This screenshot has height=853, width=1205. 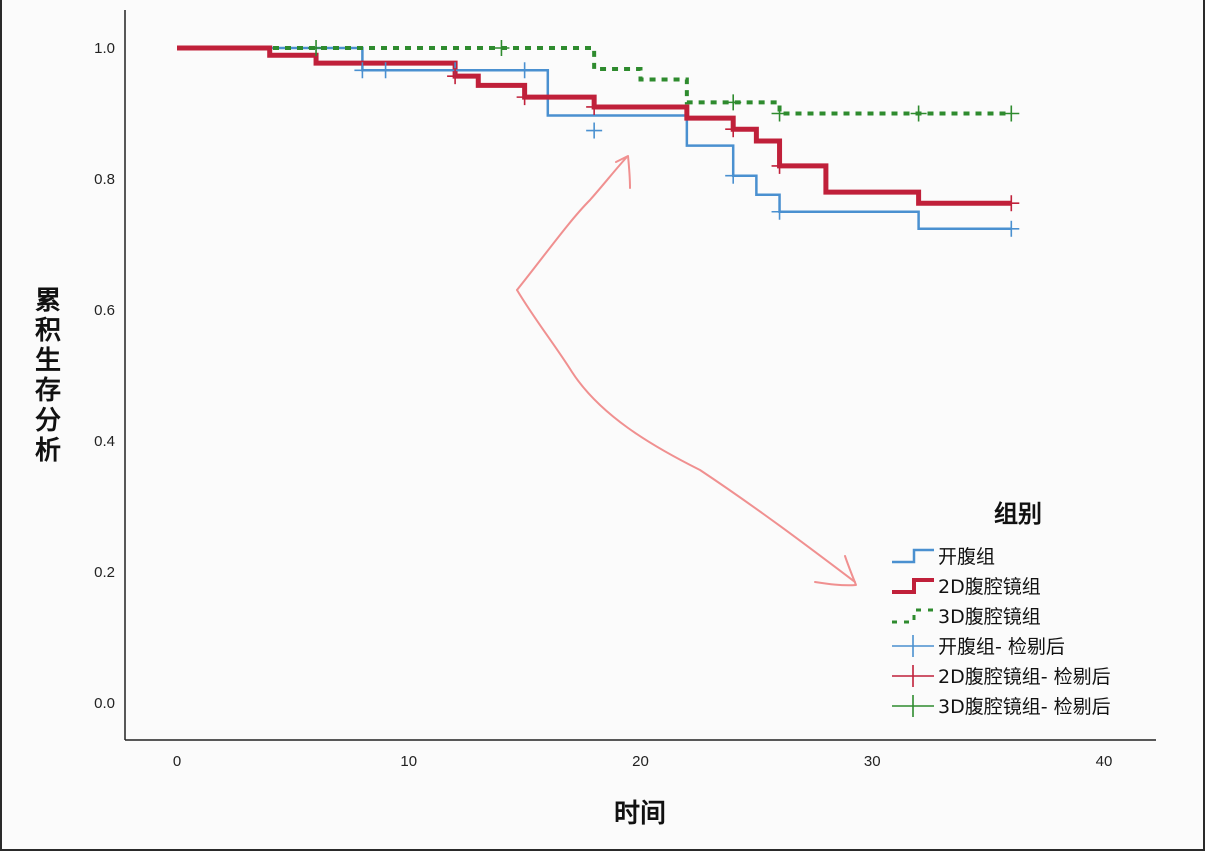 I want to click on annotation-arrow-upper-head, so click(x=623, y=172).